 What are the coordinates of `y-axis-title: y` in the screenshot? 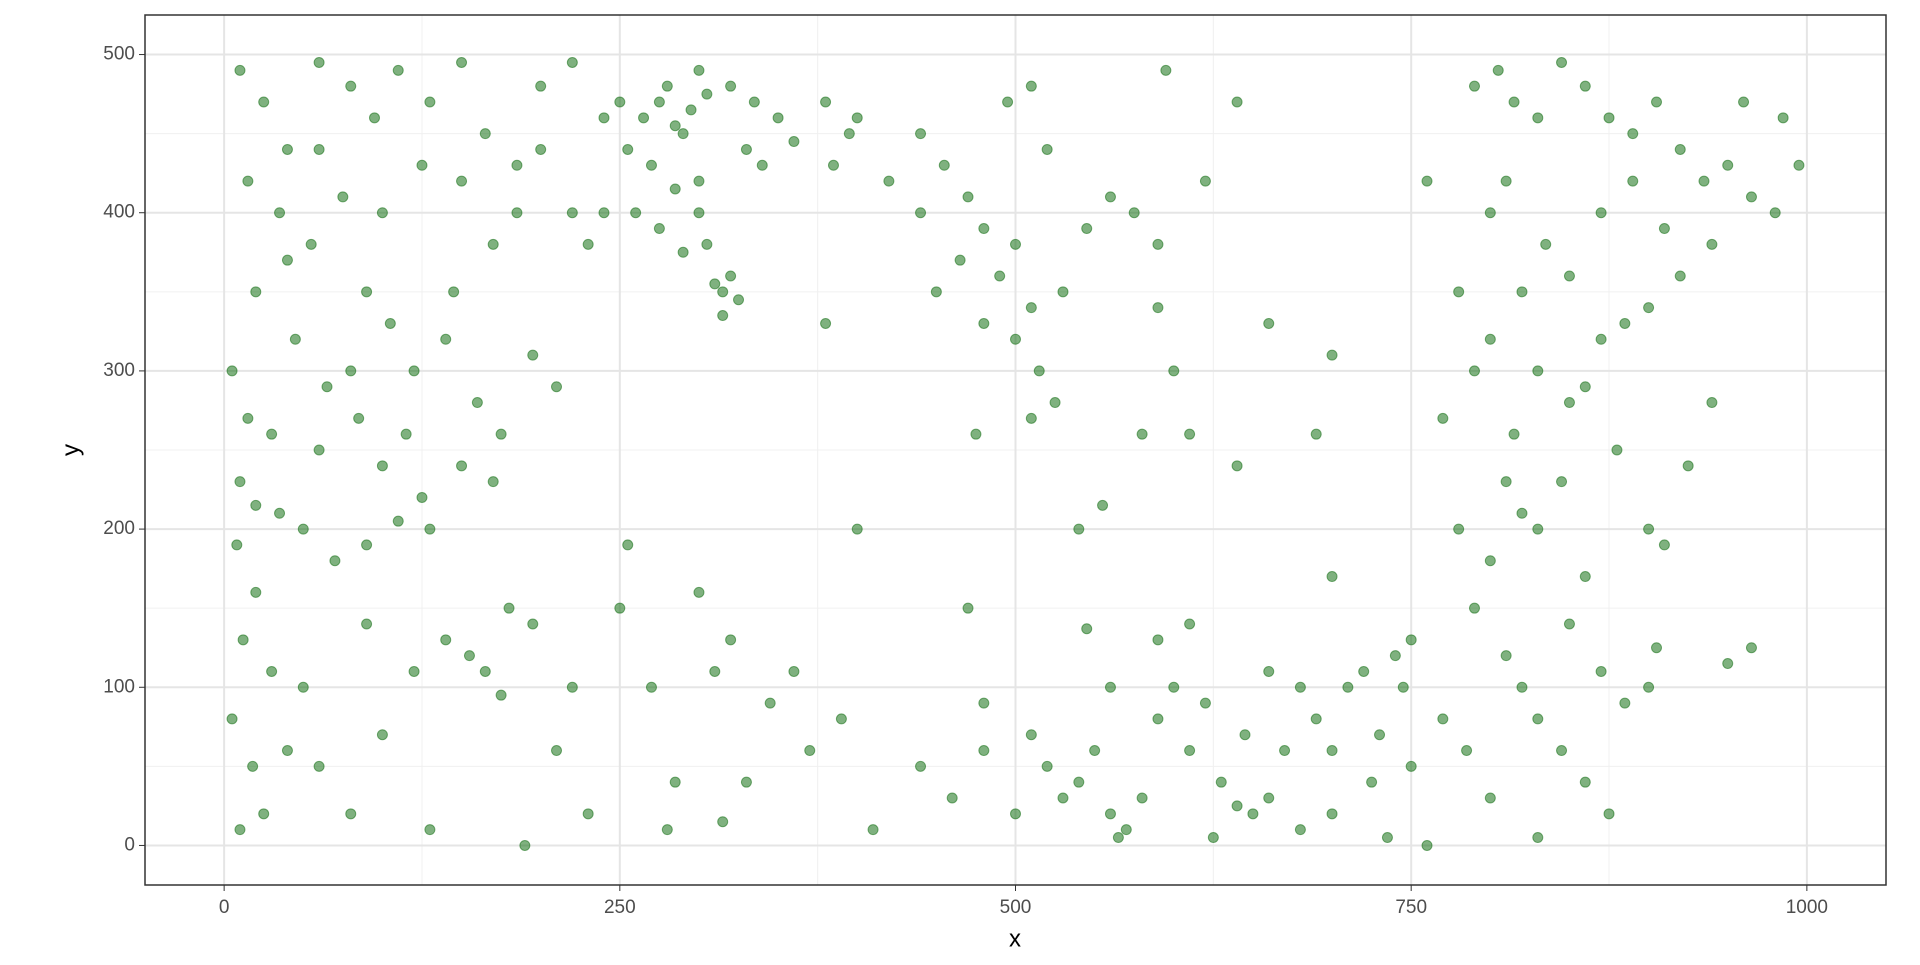 It's located at (70, 450).